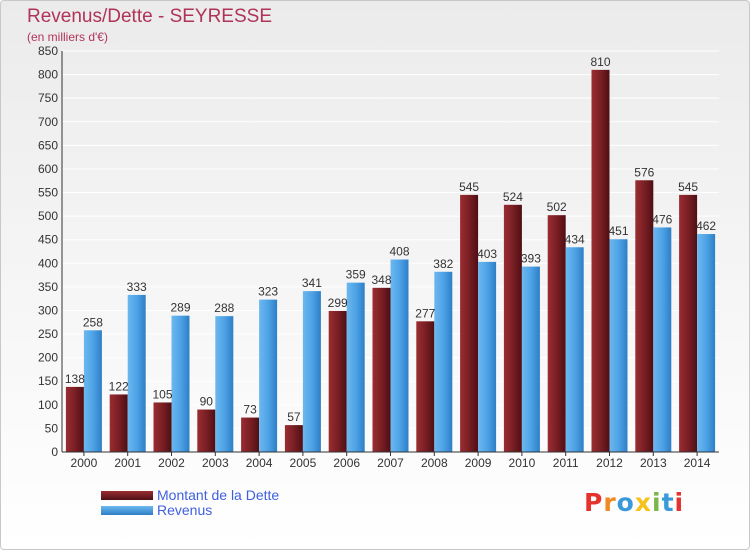 This screenshot has height=550, width=750. Describe the element at coordinates (644, 172) in the screenshot. I see `value-label-dette: 576` at that location.